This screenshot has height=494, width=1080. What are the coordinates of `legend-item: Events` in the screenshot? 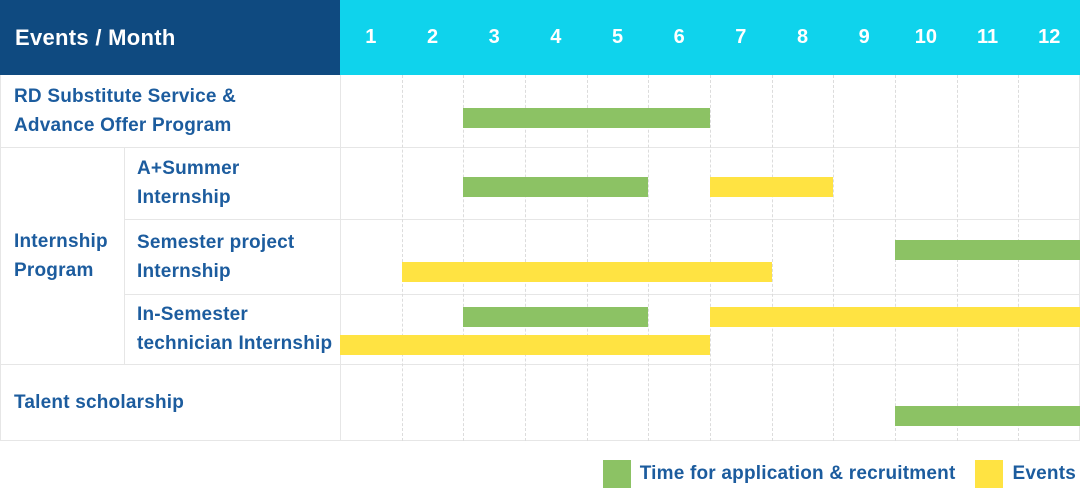 It's located at (1025, 474).